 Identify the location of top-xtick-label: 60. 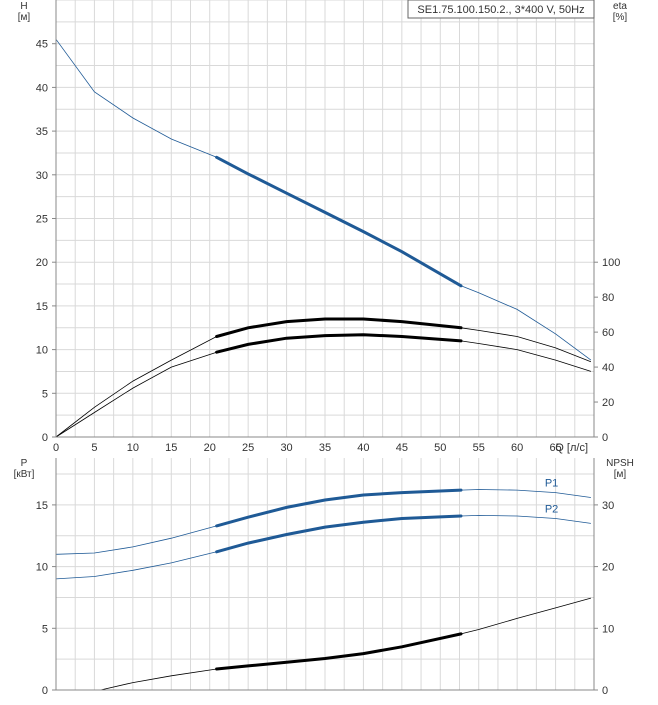
(517, 448).